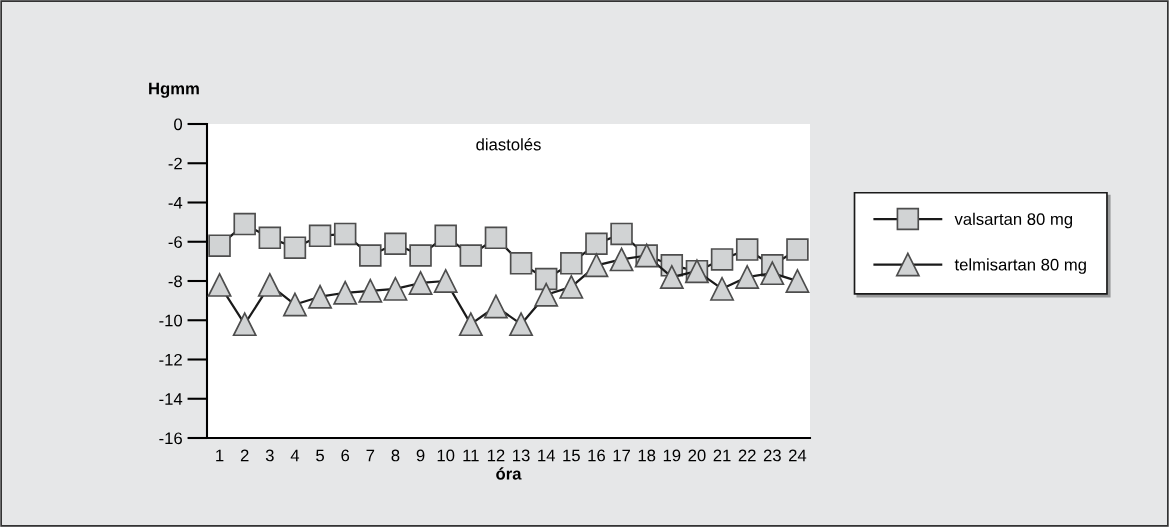 This screenshot has height=527, width=1169. Describe the element at coordinates (747, 455) in the screenshot. I see `x-tick-label: 22` at that location.